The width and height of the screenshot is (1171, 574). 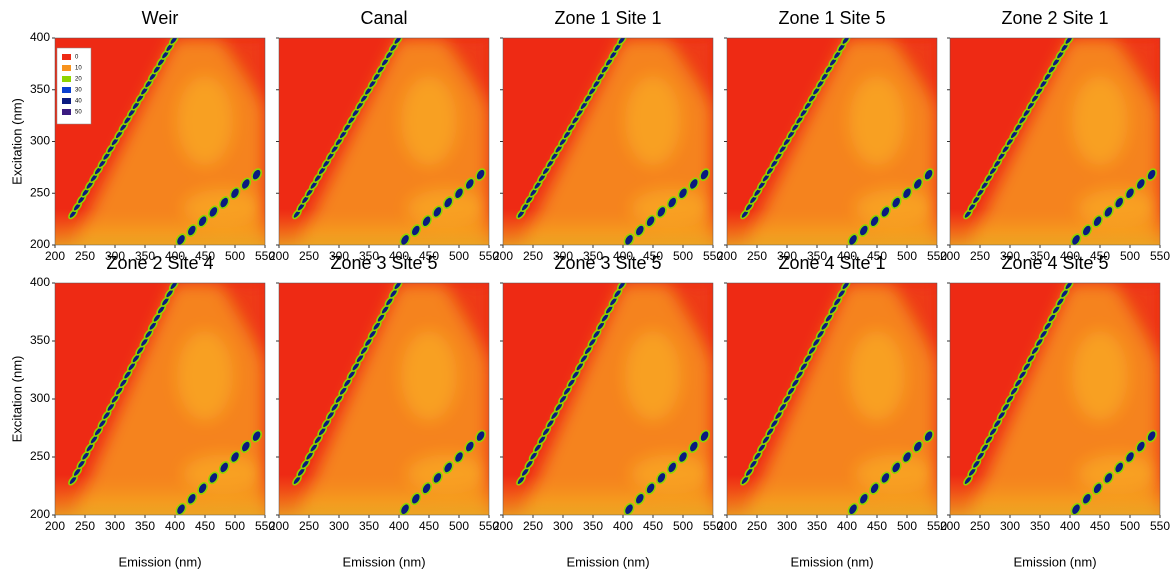 I want to click on legend-label: 20, so click(x=78, y=80).